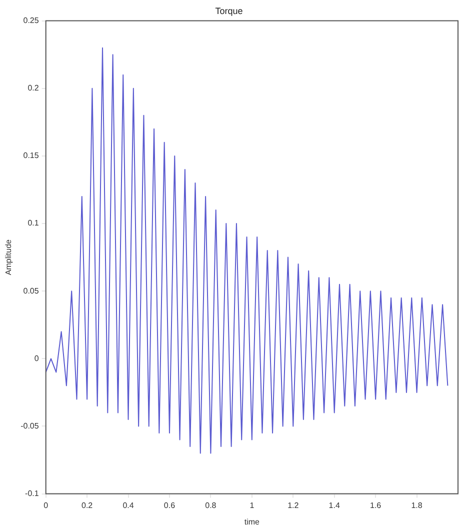 This screenshot has height=531, width=462. I want to click on x-tick-label: 1.6, so click(376, 505).